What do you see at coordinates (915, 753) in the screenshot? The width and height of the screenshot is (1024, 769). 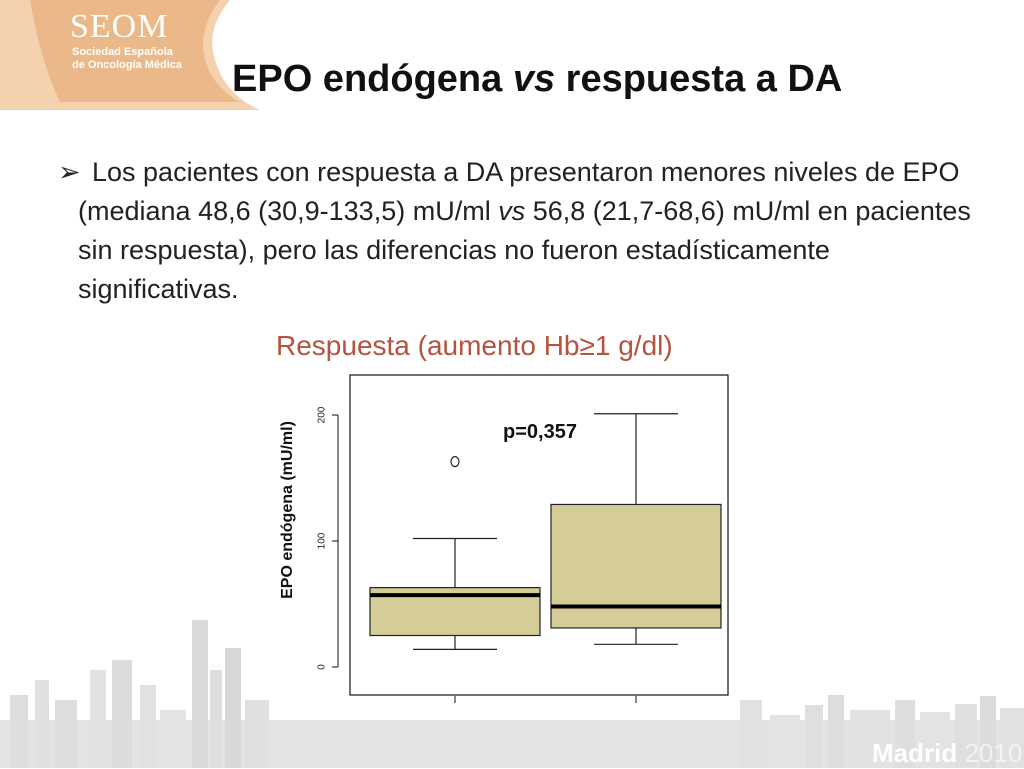 I see `footer-city: Madrid` at bounding box center [915, 753].